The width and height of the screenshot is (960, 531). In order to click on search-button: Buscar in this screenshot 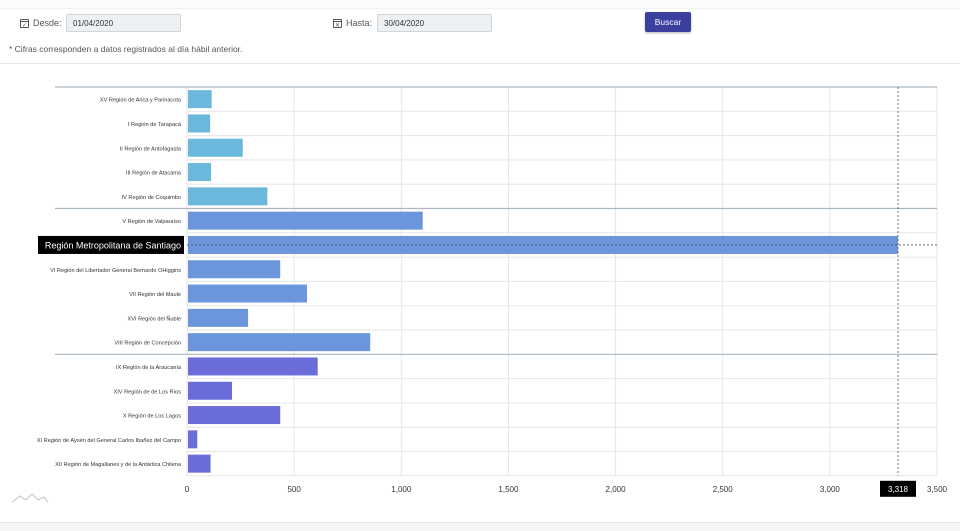, I will do `click(668, 22)`.